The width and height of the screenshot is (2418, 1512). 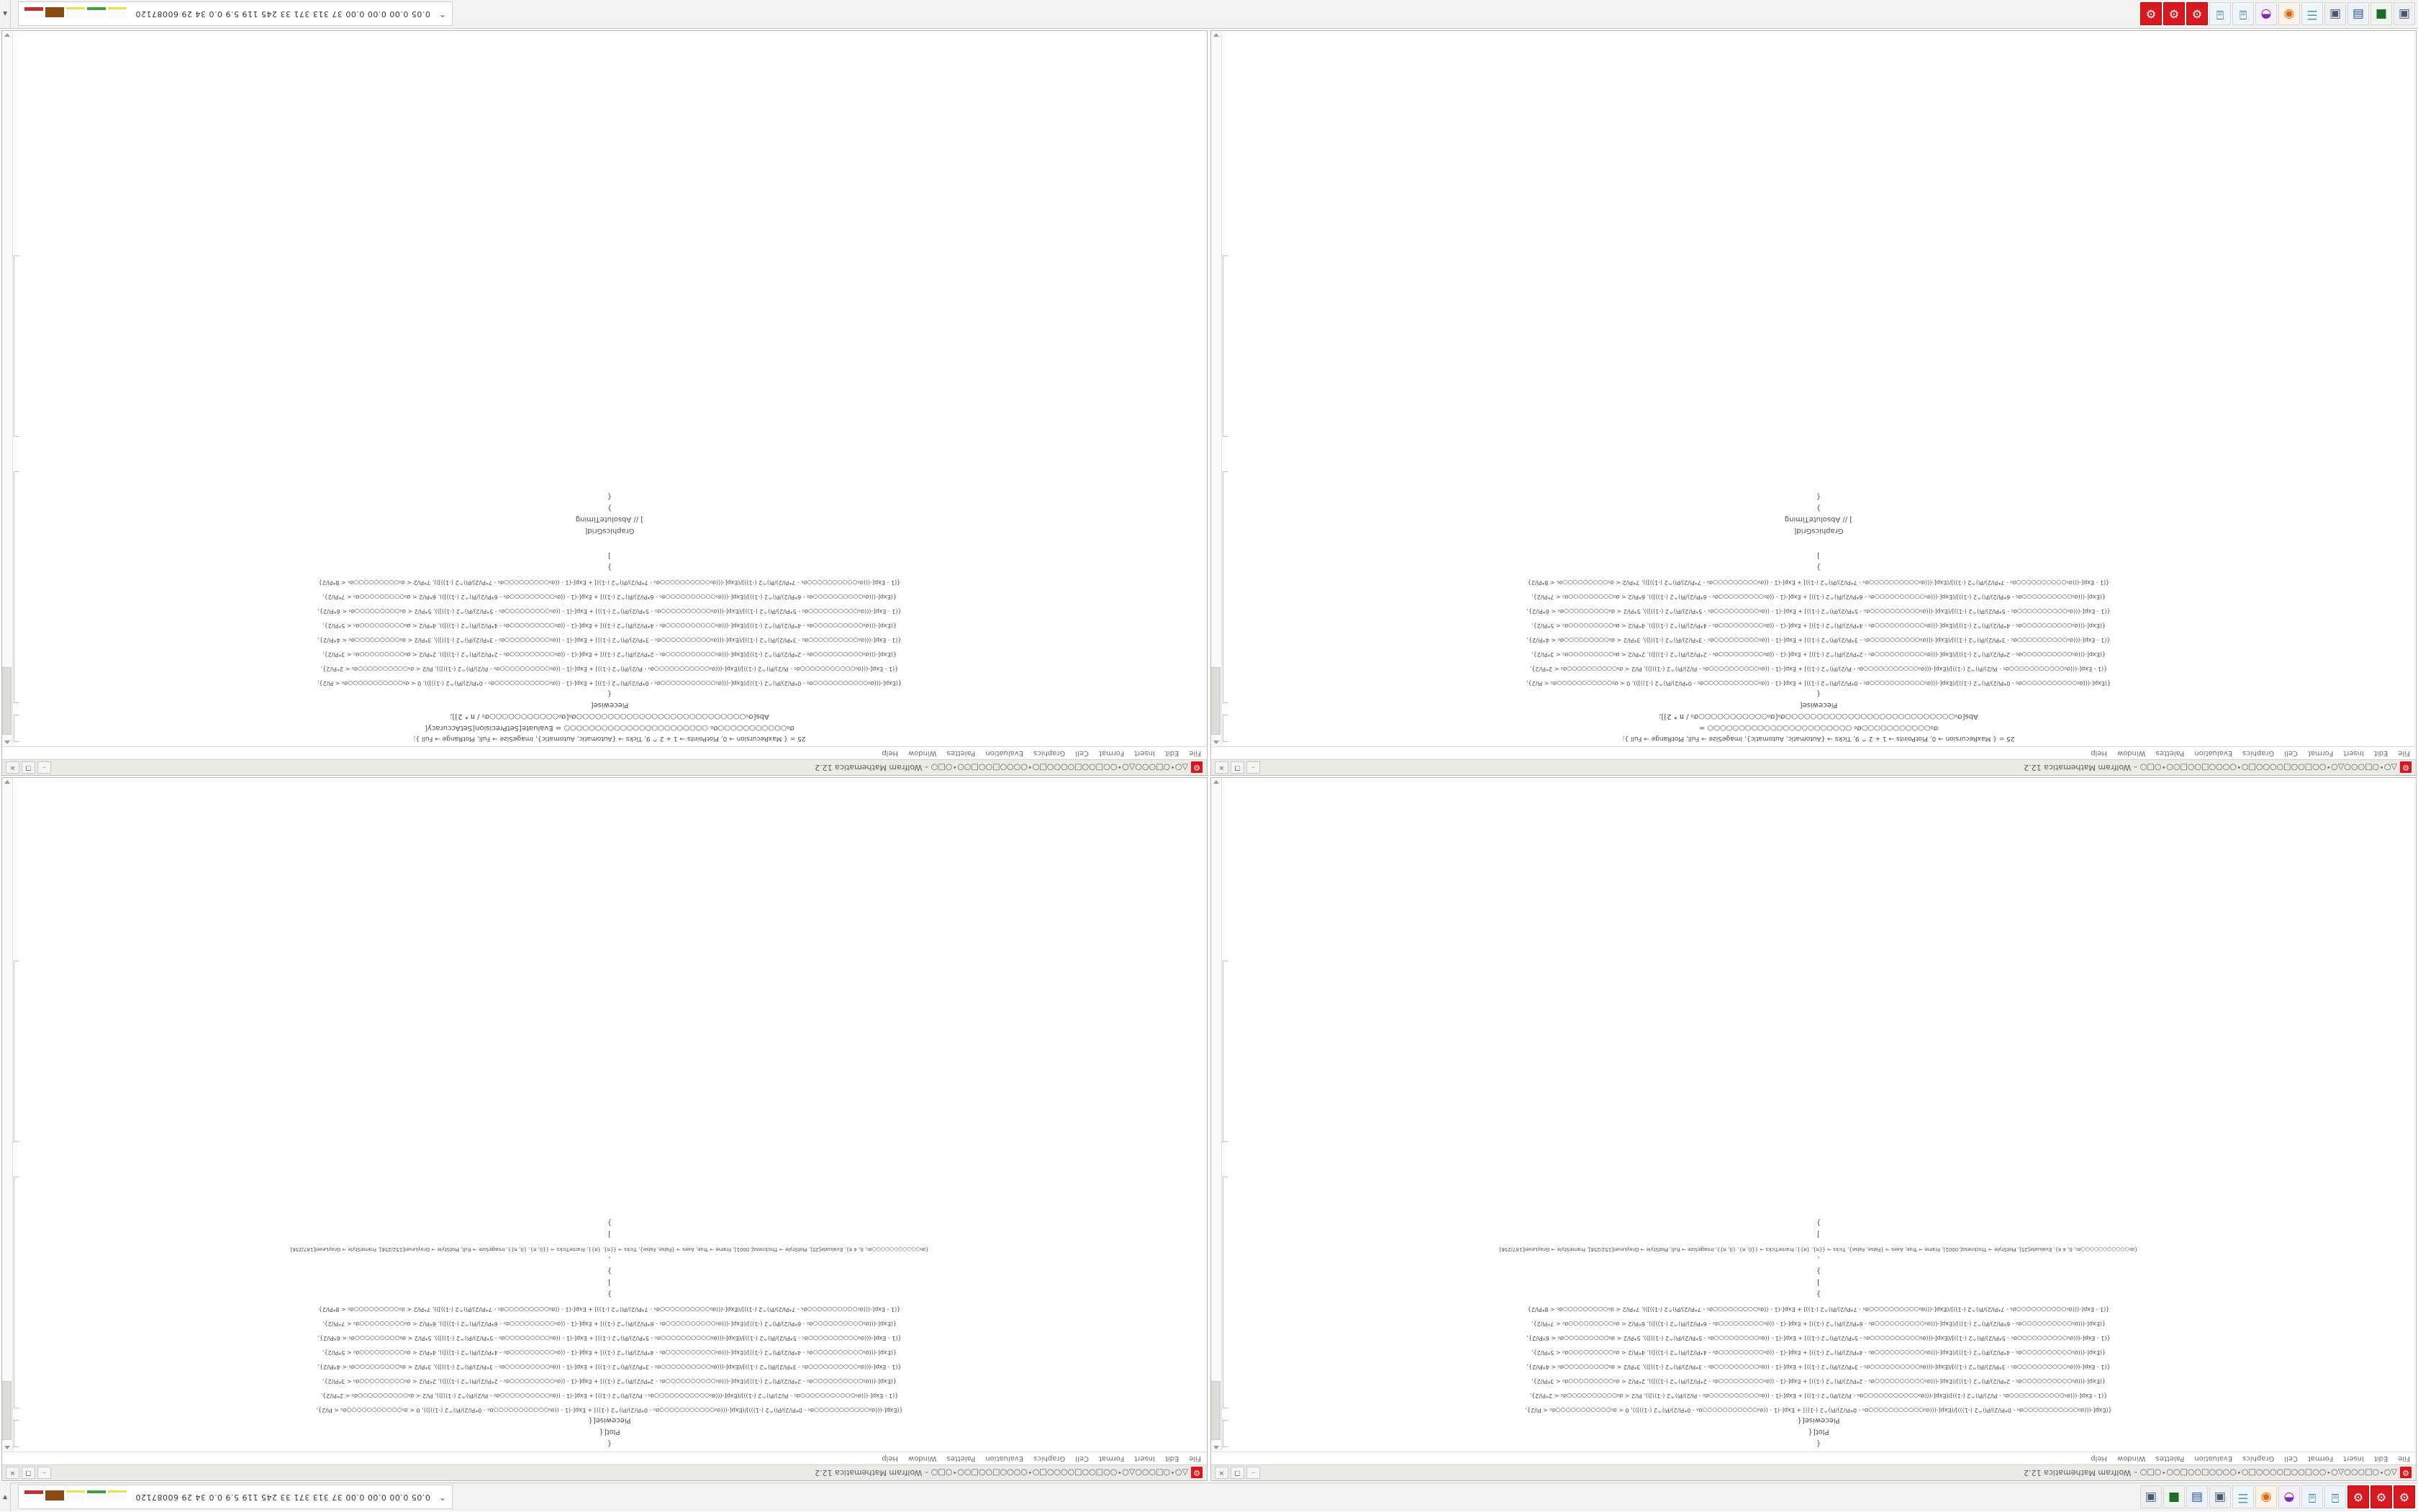 I want to click on screenshot-icon: ▣, so click(x=2404, y=14).